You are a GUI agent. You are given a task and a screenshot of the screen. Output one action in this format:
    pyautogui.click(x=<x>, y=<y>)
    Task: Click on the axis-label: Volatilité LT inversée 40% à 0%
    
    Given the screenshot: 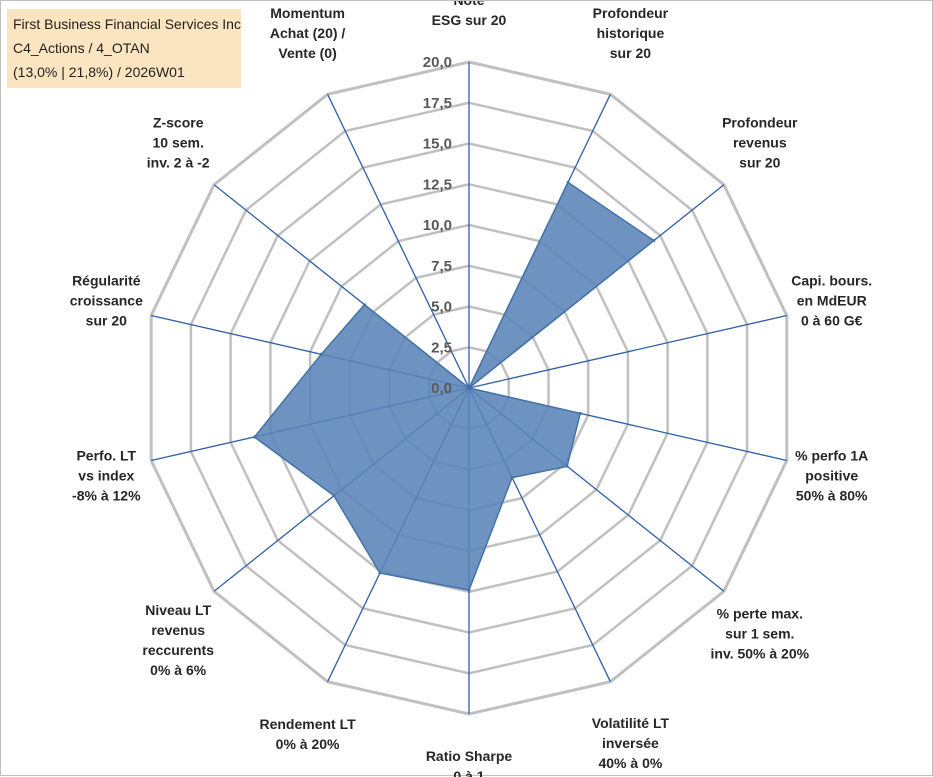 What is the action you would take?
    pyautogui.click(x=631, y=743)
    